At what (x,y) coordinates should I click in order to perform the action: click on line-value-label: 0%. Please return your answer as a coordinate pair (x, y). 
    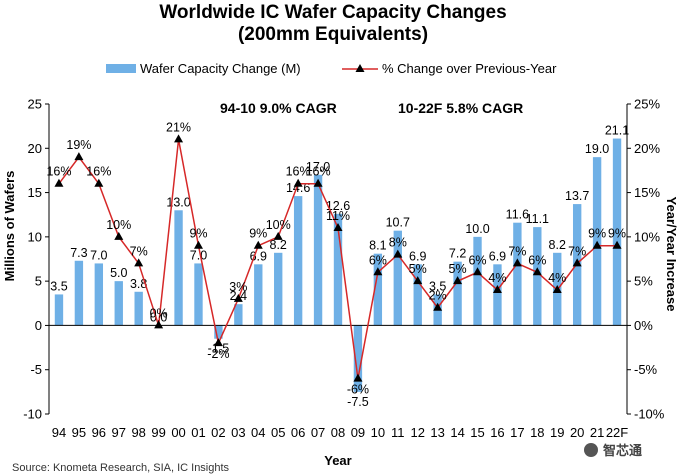
    Looking at the image, I should click on (159, 313).